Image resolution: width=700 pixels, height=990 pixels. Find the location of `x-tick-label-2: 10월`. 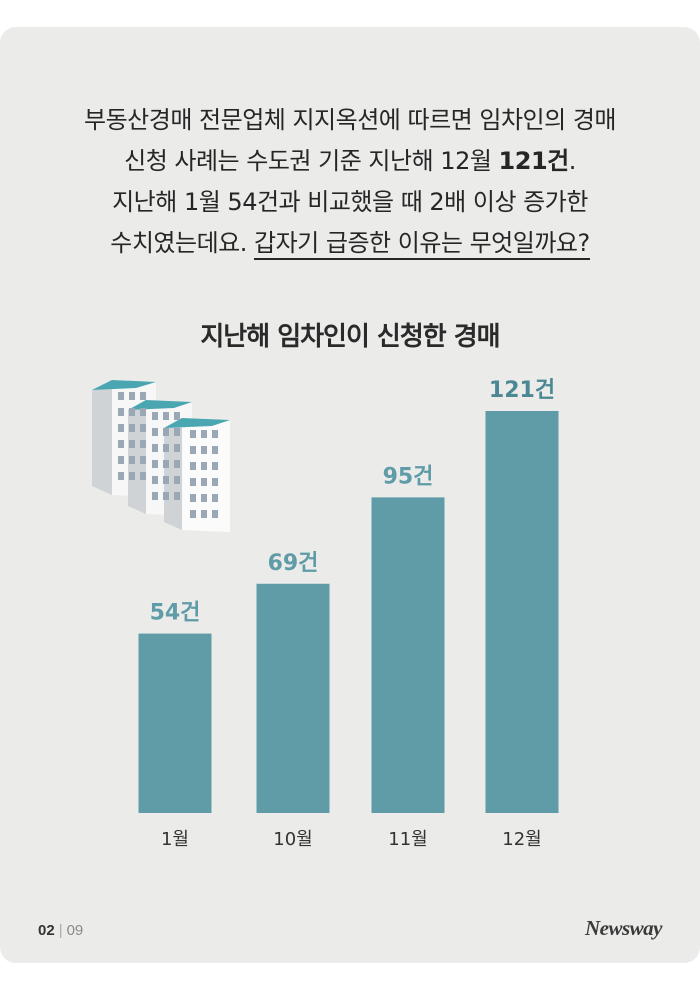

x-tick-label-2: 10월 is located at coordinates (292, 839).